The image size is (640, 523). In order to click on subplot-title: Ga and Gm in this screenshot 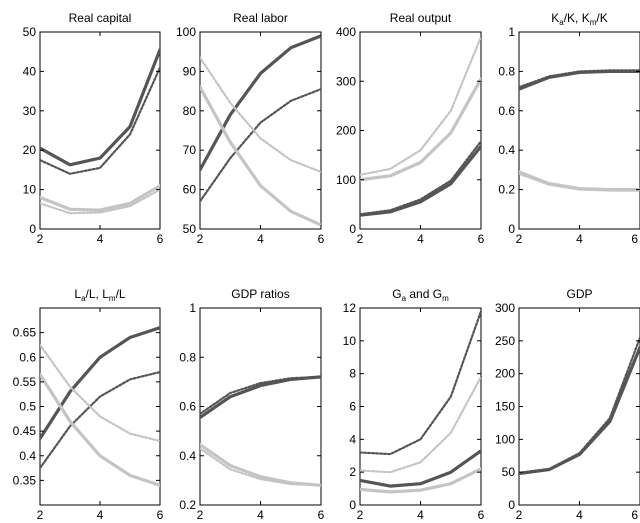, I will do `click(420, 295)`.